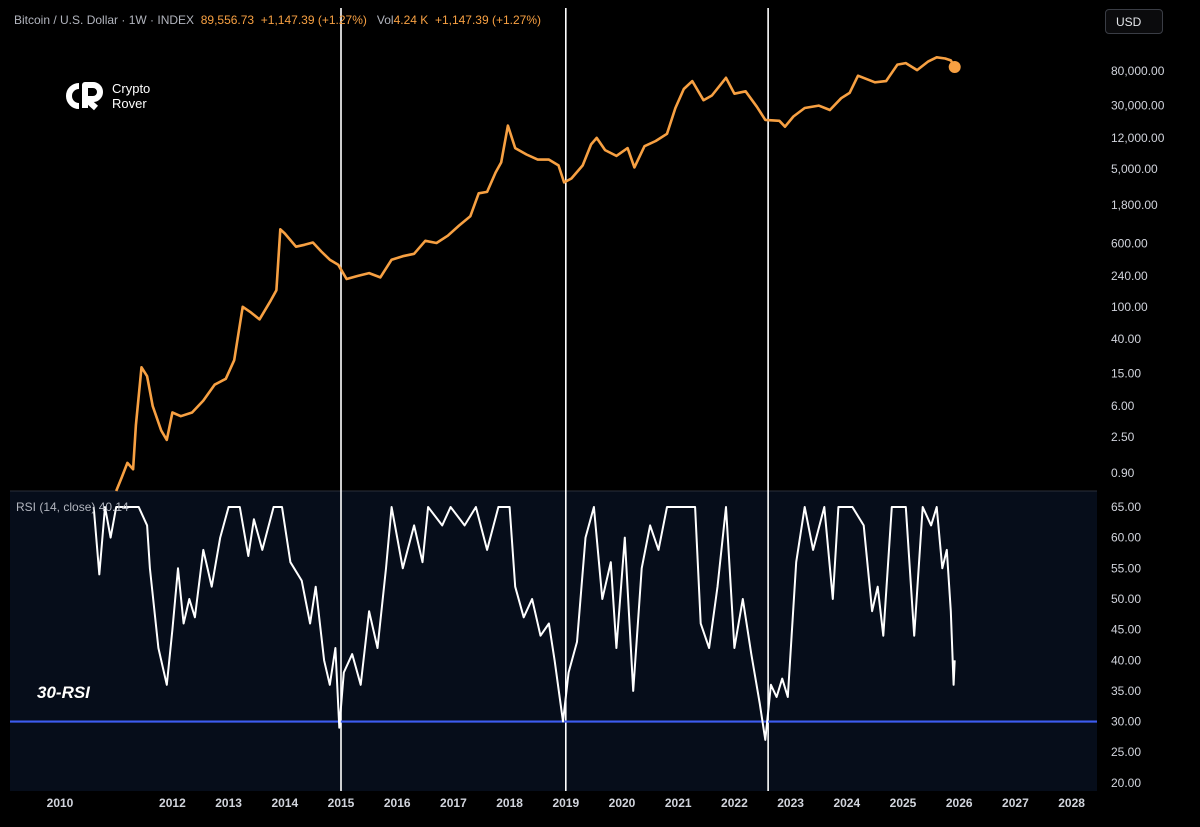  I want to click on time-tick-label-10: 2021, so click(678, 803).